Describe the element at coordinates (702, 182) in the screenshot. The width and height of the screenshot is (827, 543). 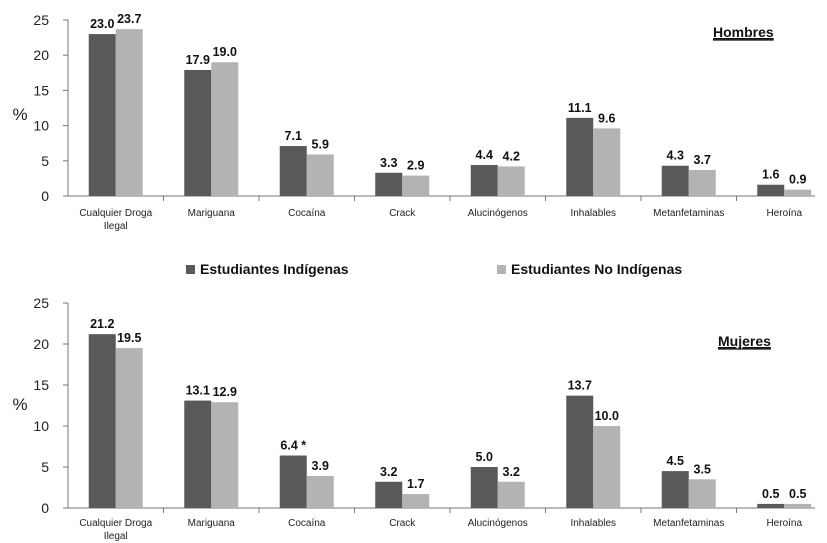
I see `bar-hombres-estudiantes-no-indigenas-metanfetaminas` at that location.